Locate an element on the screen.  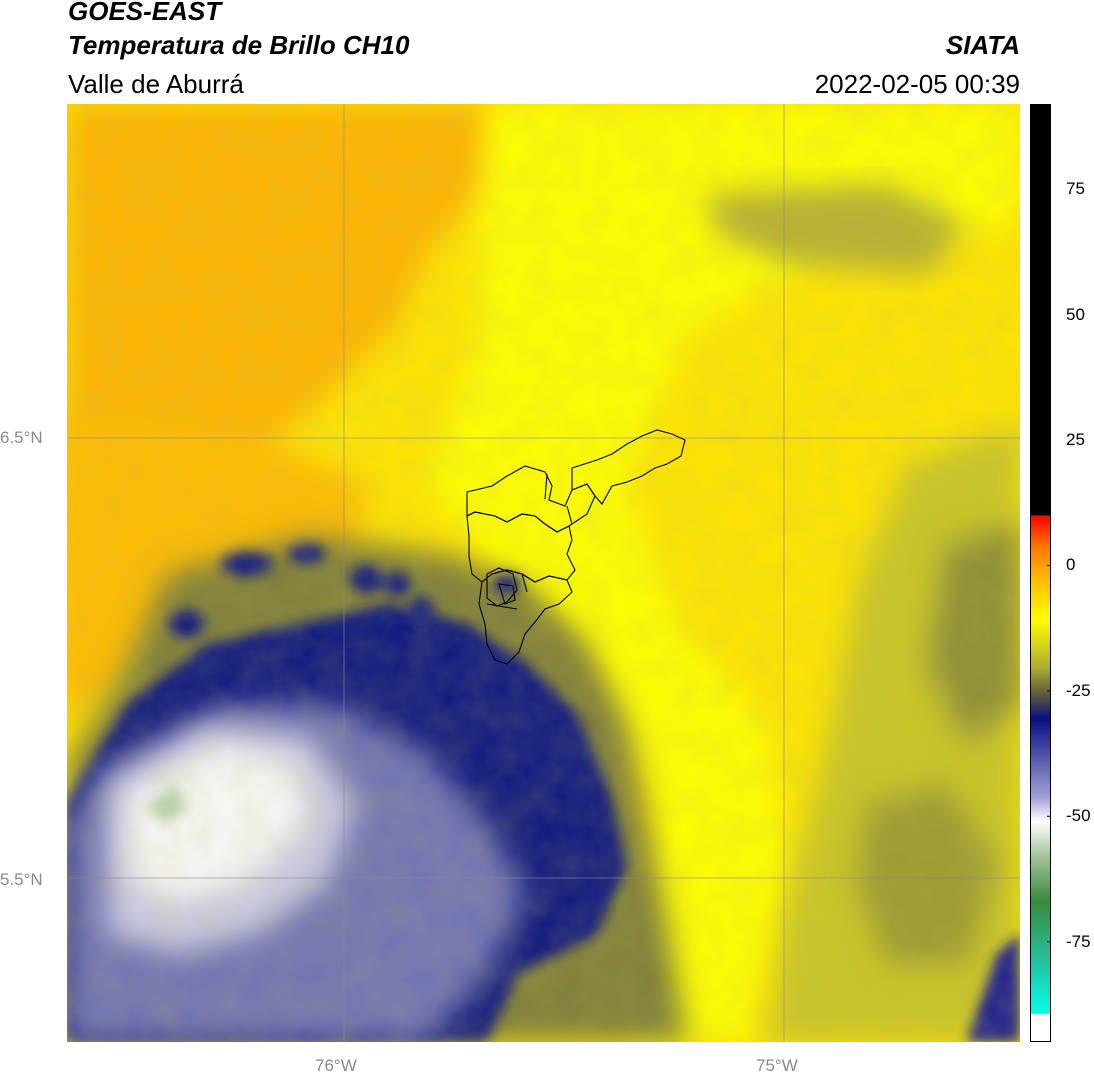
boundary-medellin is located at coordinates (502, 587).